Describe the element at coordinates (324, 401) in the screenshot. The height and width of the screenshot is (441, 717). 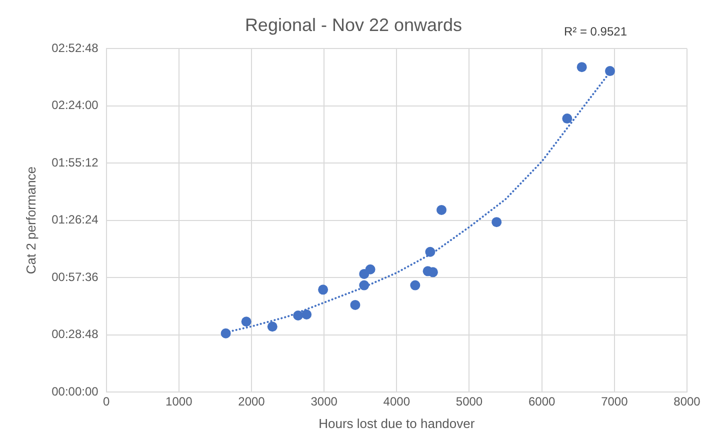
I see `x-tick-label: 3000` at that location.